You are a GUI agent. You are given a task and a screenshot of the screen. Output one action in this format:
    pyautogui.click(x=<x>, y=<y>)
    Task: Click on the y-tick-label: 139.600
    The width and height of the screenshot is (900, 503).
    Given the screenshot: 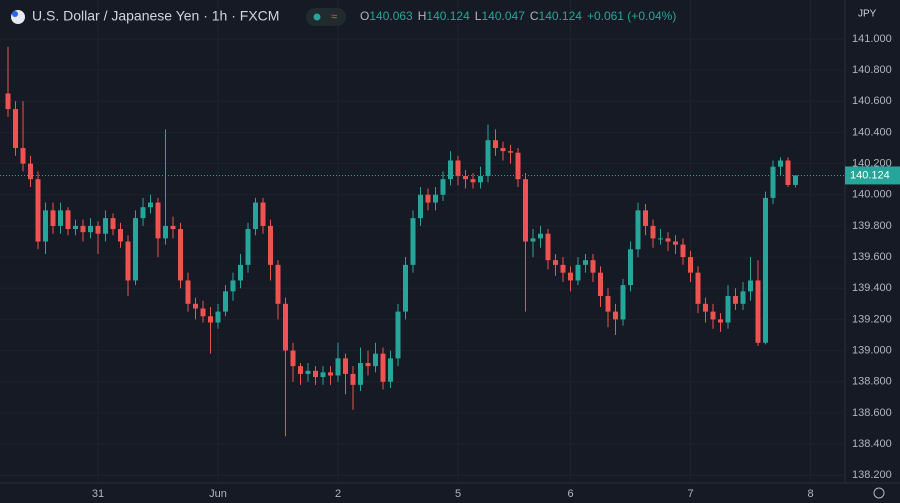 What is the action you would take?
    pyautogui.click(x=872, y=257)
    